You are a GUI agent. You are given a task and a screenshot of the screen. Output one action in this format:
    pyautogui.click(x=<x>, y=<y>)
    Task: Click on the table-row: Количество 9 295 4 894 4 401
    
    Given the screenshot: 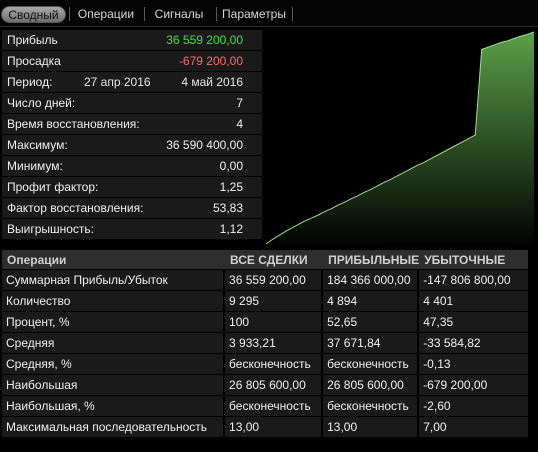 What is the action you would take?
    pyautogui.click(x=265, y=301)
    